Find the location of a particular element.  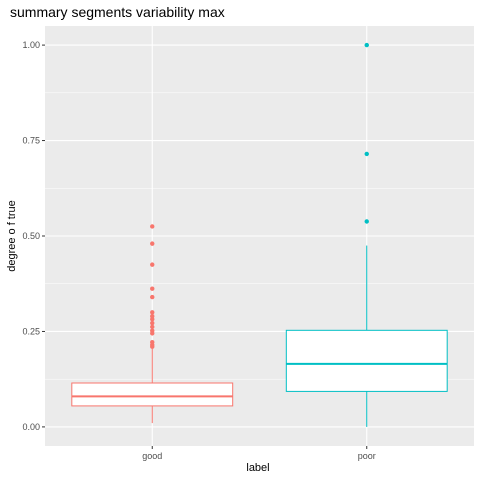

x-axis-label: label is located at coordinates (257, 468).